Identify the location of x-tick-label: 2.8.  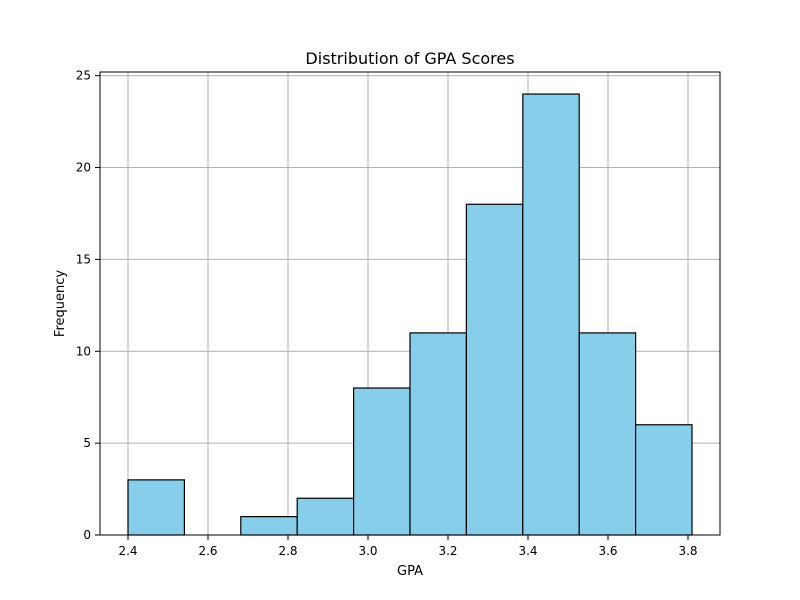
(287, 551).